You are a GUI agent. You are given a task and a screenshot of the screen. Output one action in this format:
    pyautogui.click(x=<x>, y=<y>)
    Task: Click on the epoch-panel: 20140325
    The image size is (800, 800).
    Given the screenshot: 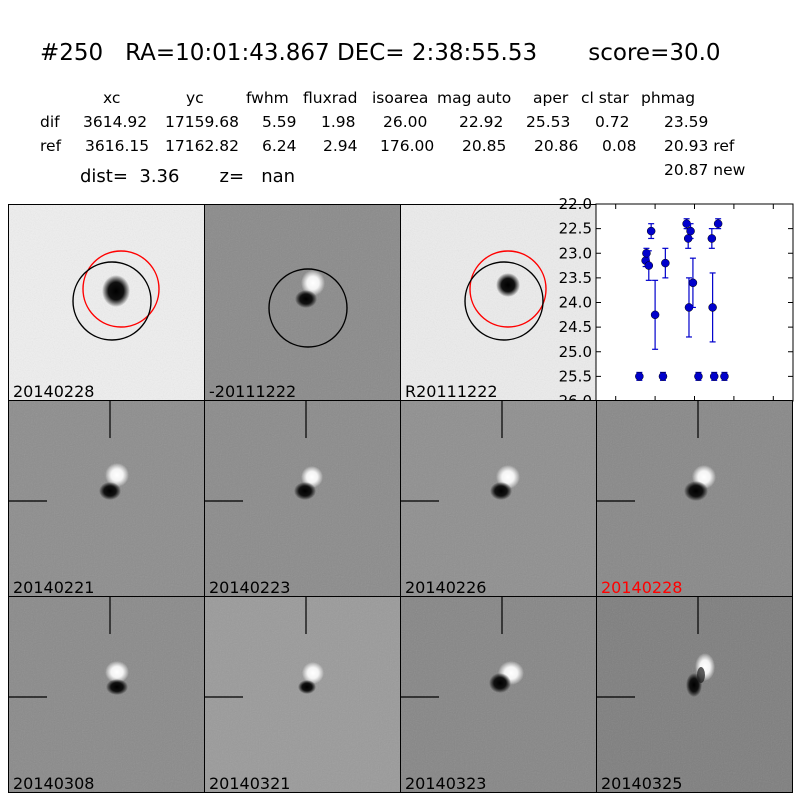 What is the action you would take?
    pyautogui.click(x=694, y=694)
    